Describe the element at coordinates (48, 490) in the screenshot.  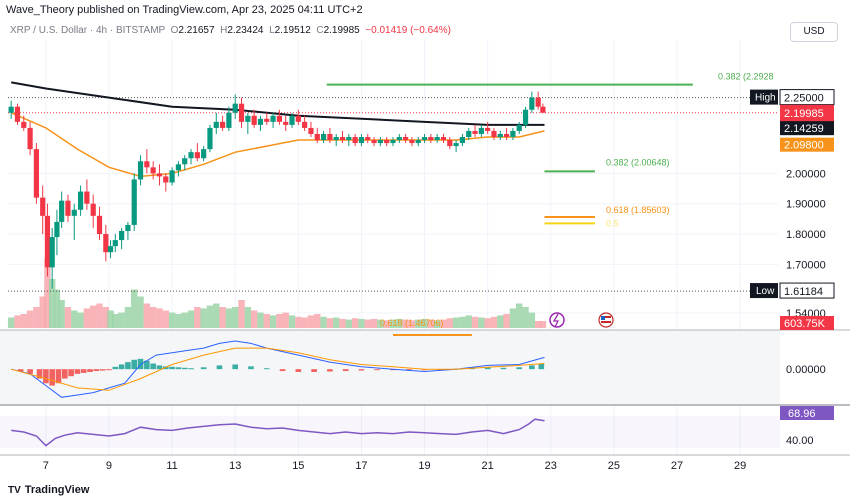
I see `tradingview-brand: TV TradingView` at that location.